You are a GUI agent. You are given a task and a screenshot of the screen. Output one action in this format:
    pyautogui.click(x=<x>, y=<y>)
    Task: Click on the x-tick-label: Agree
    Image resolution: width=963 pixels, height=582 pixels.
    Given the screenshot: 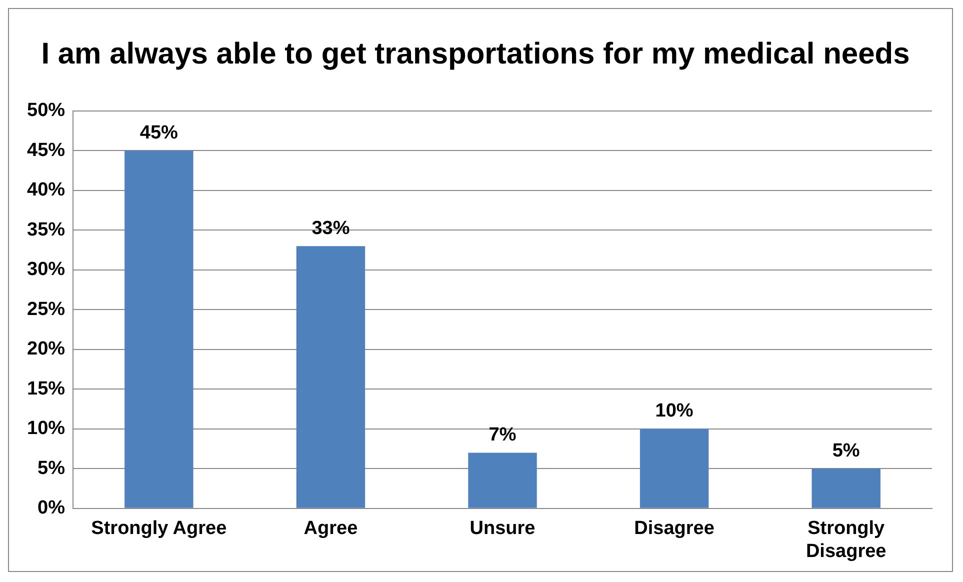 What is the action you would take?
    pyautogui.click(x=331, y=529)
    